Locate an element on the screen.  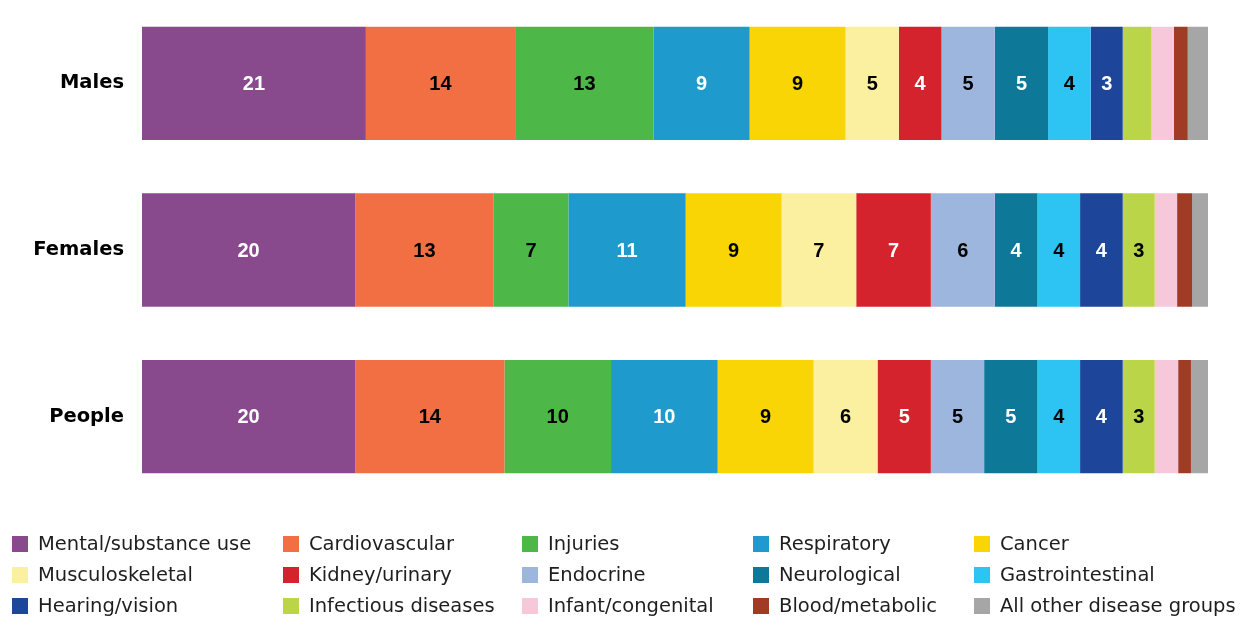
legend-label: Respiratory is located at coordinates (835, 544).